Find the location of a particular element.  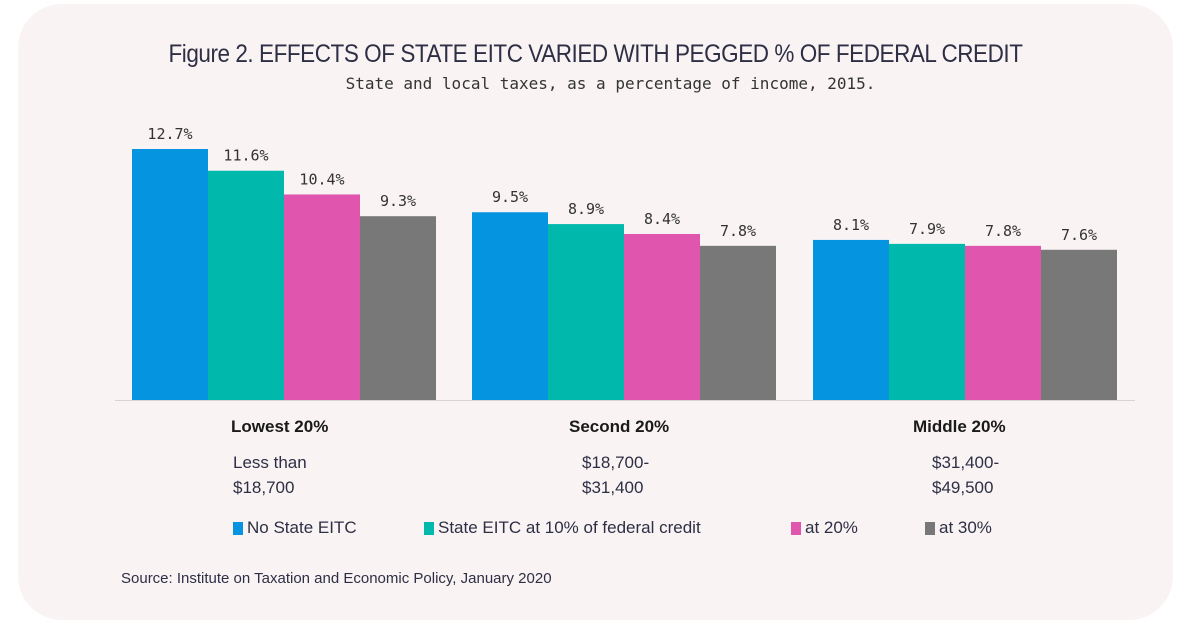

legend-label: at 30% is located at coordinates (965, 527).